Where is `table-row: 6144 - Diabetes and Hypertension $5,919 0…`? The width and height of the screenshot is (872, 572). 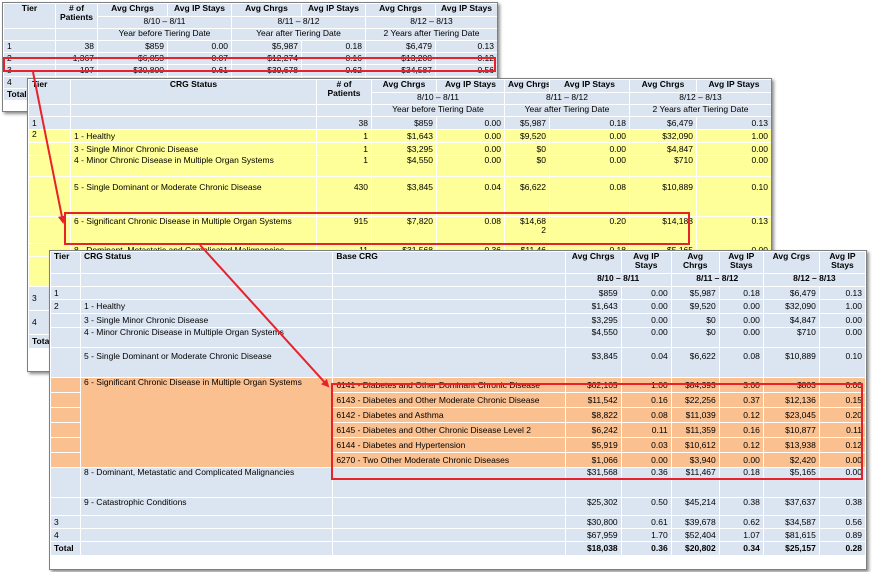 table-row: 6144 - Diabetes and Hypertension $5,919 0… is located at coordinates (458, 445).